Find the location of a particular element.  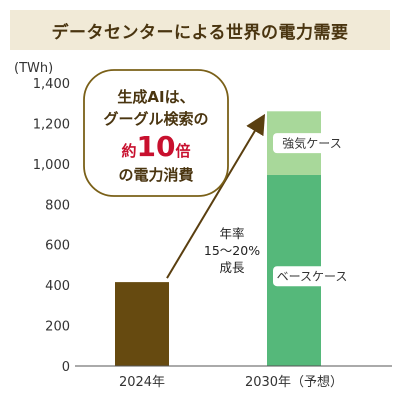

chart-title-banner: データセンターによる世界の電力需要 is located at coordinates (200, 30).